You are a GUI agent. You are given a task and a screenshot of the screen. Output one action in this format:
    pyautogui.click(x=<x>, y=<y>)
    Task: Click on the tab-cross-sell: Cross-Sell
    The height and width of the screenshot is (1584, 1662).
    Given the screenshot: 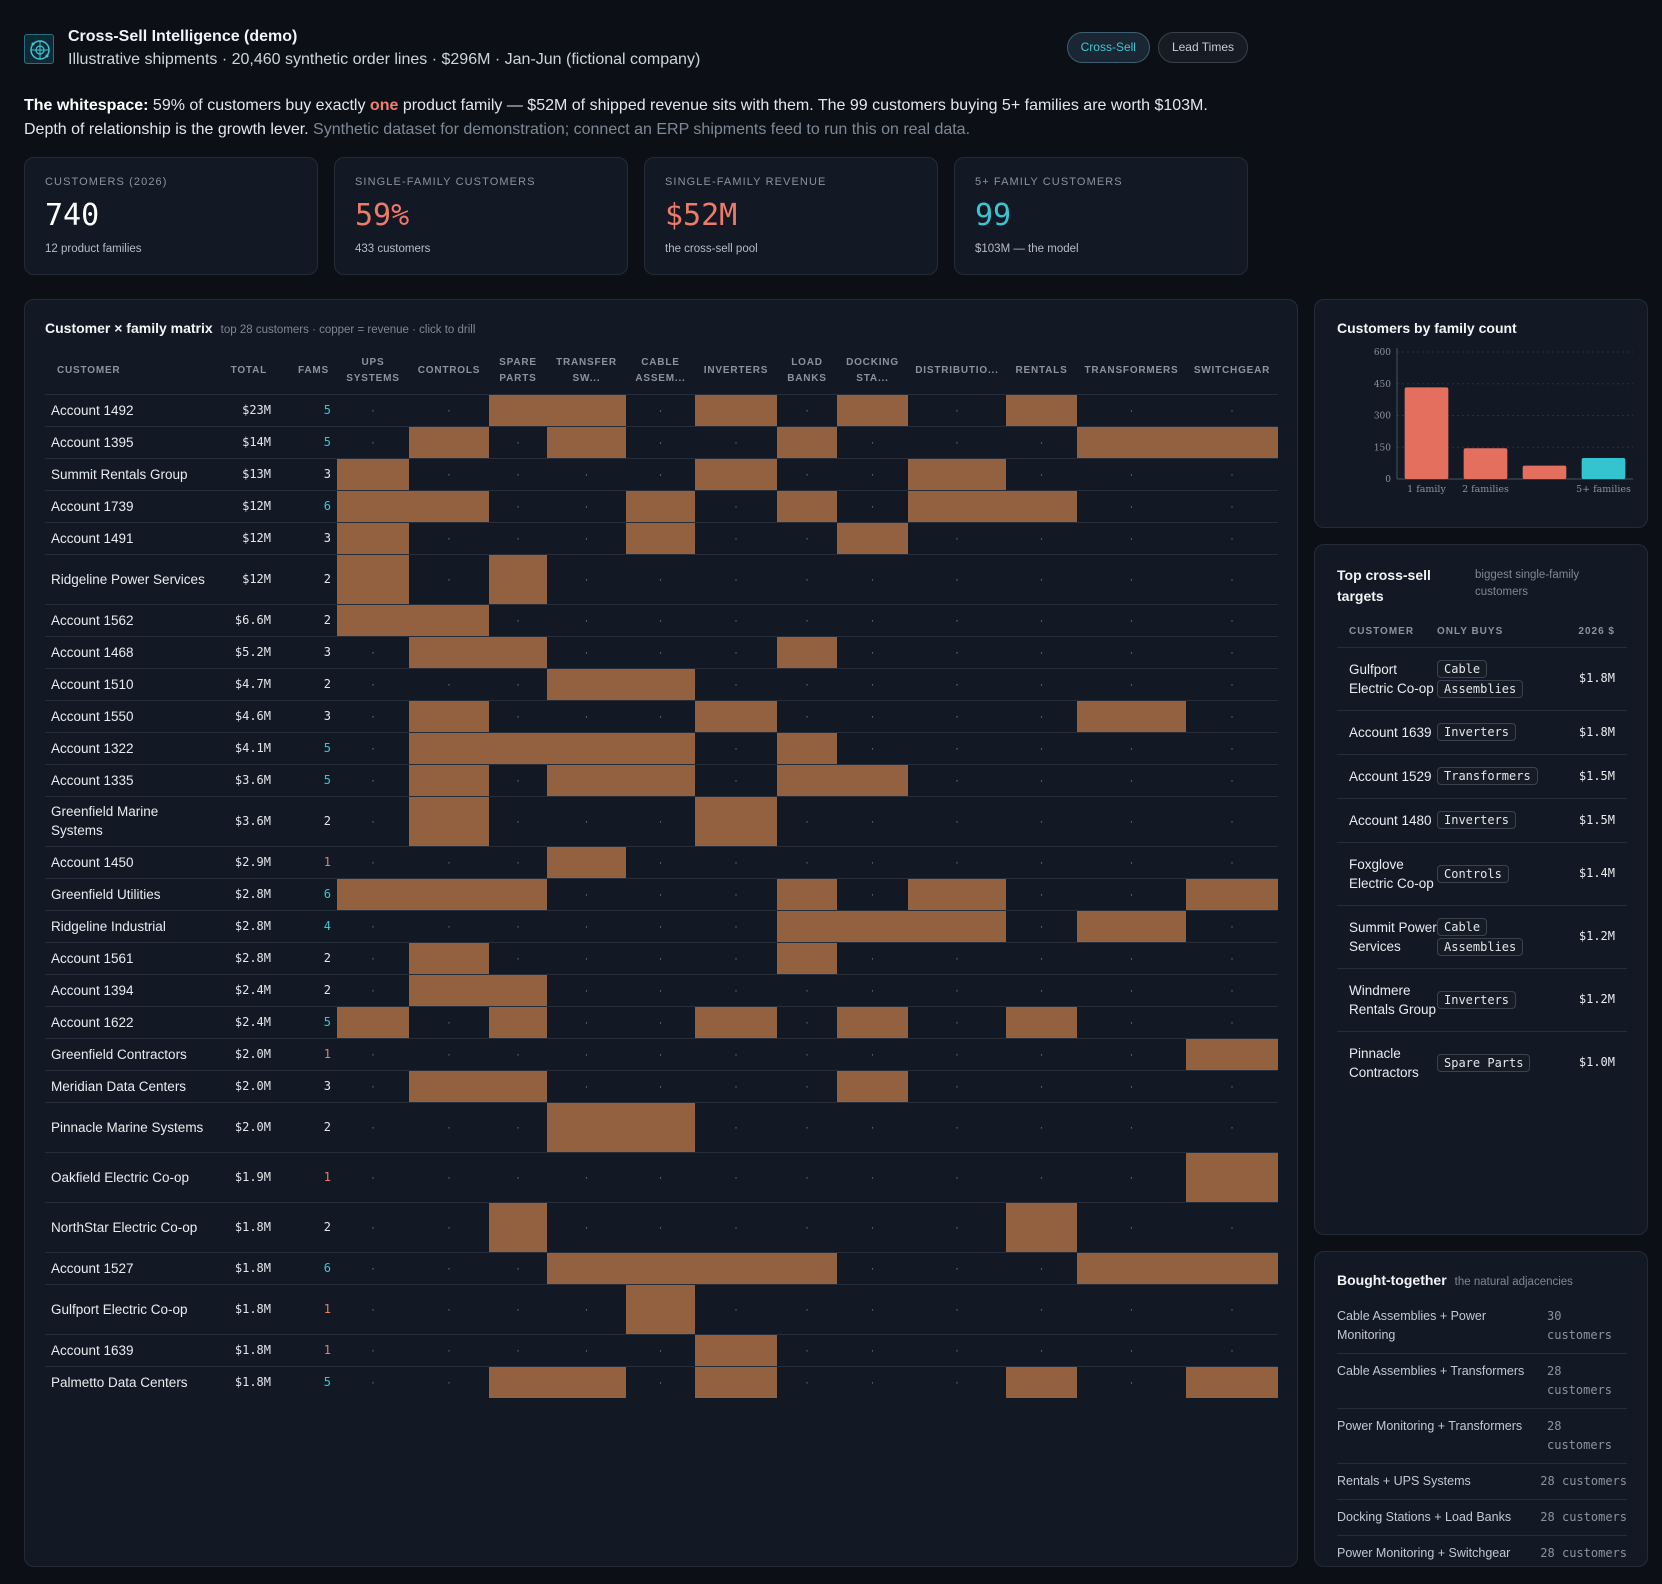 What is the action you would take?
    pyautogui.click(x=1108, y=47)
    